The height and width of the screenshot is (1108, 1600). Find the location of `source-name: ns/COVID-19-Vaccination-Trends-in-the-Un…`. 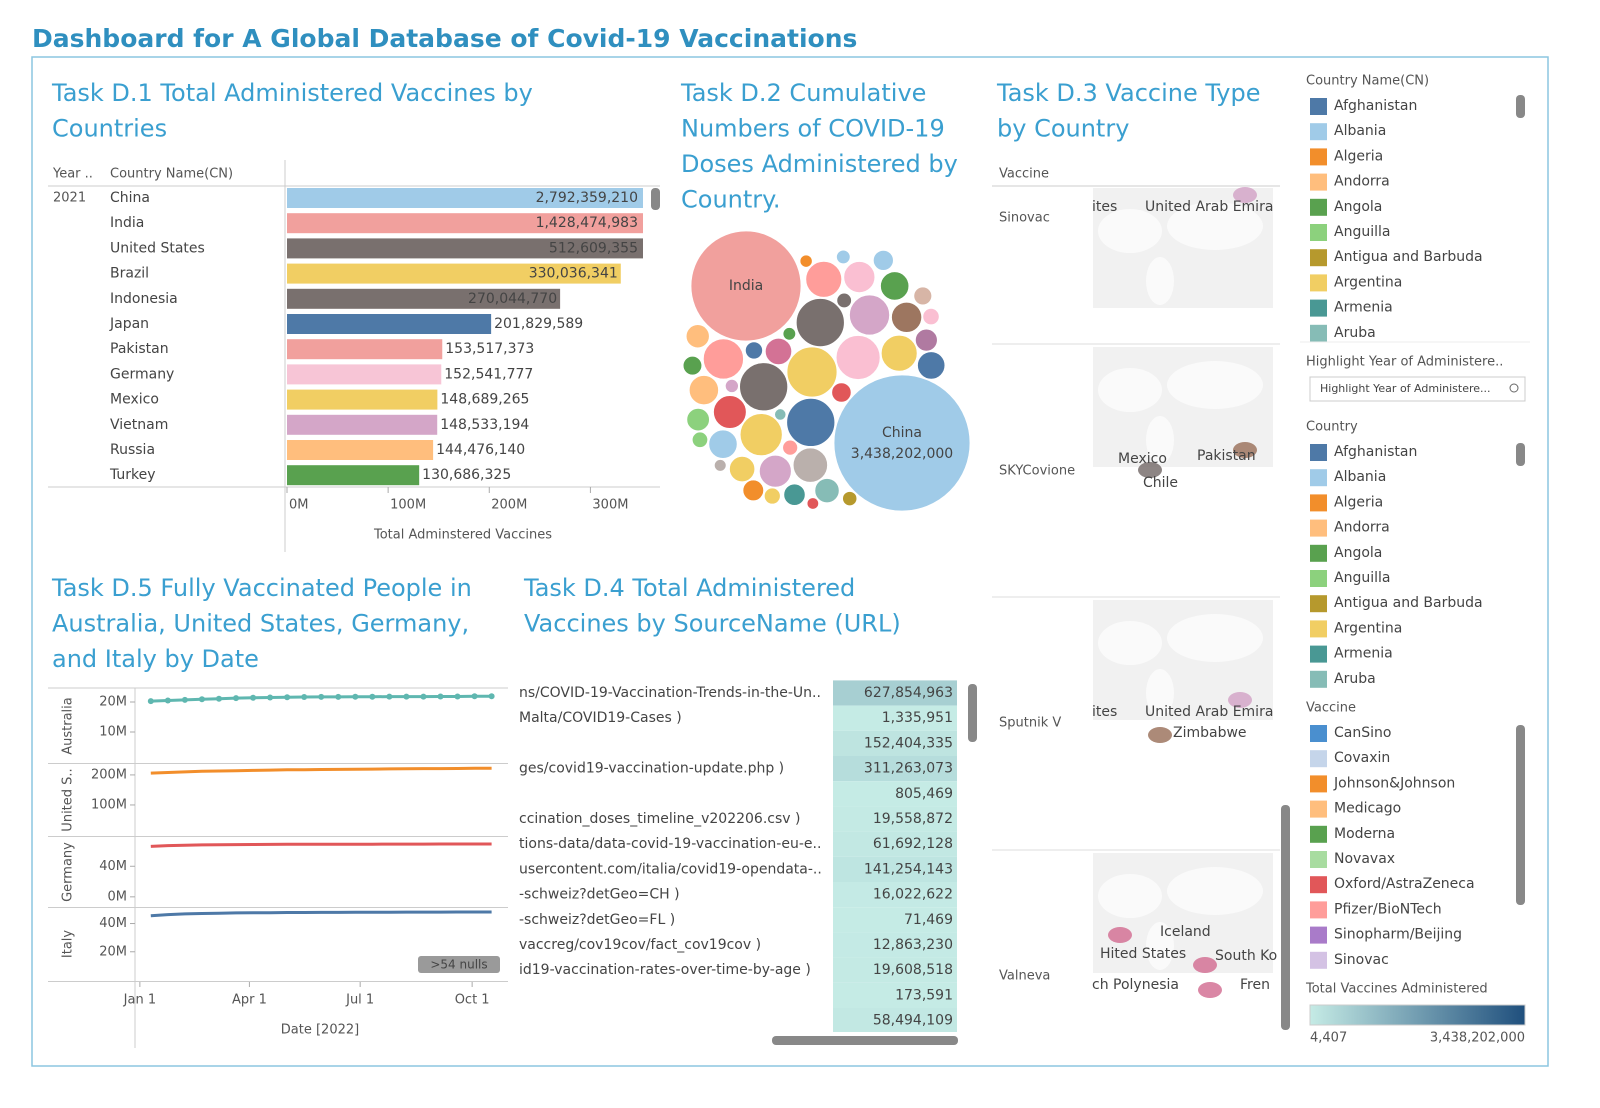

source-name: ns/COVID-19-Vaccination-Trends-in-the-Un… is located at coordinates (670, 693).